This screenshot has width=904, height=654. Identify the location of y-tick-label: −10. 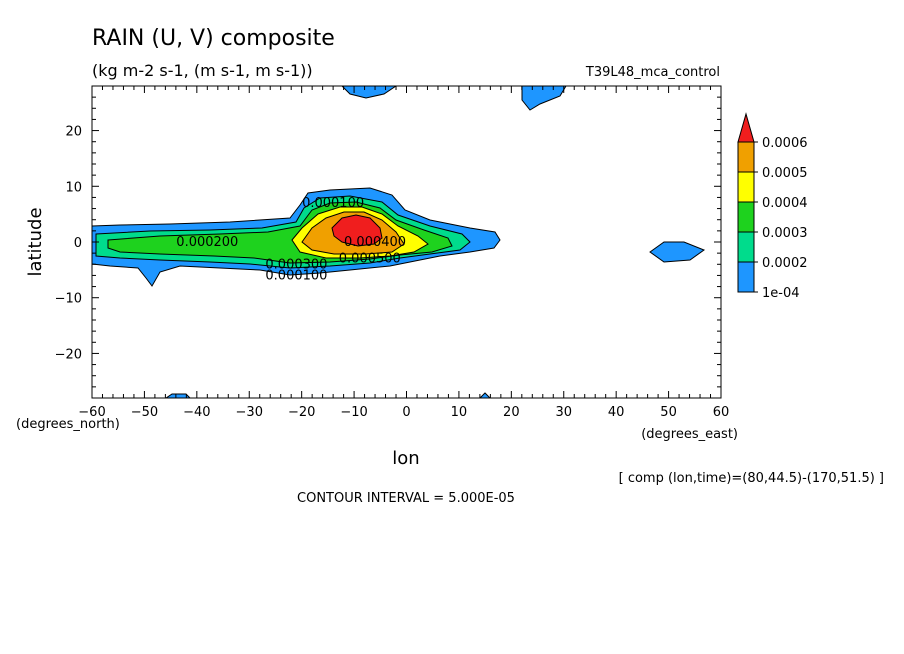
(68, 299).